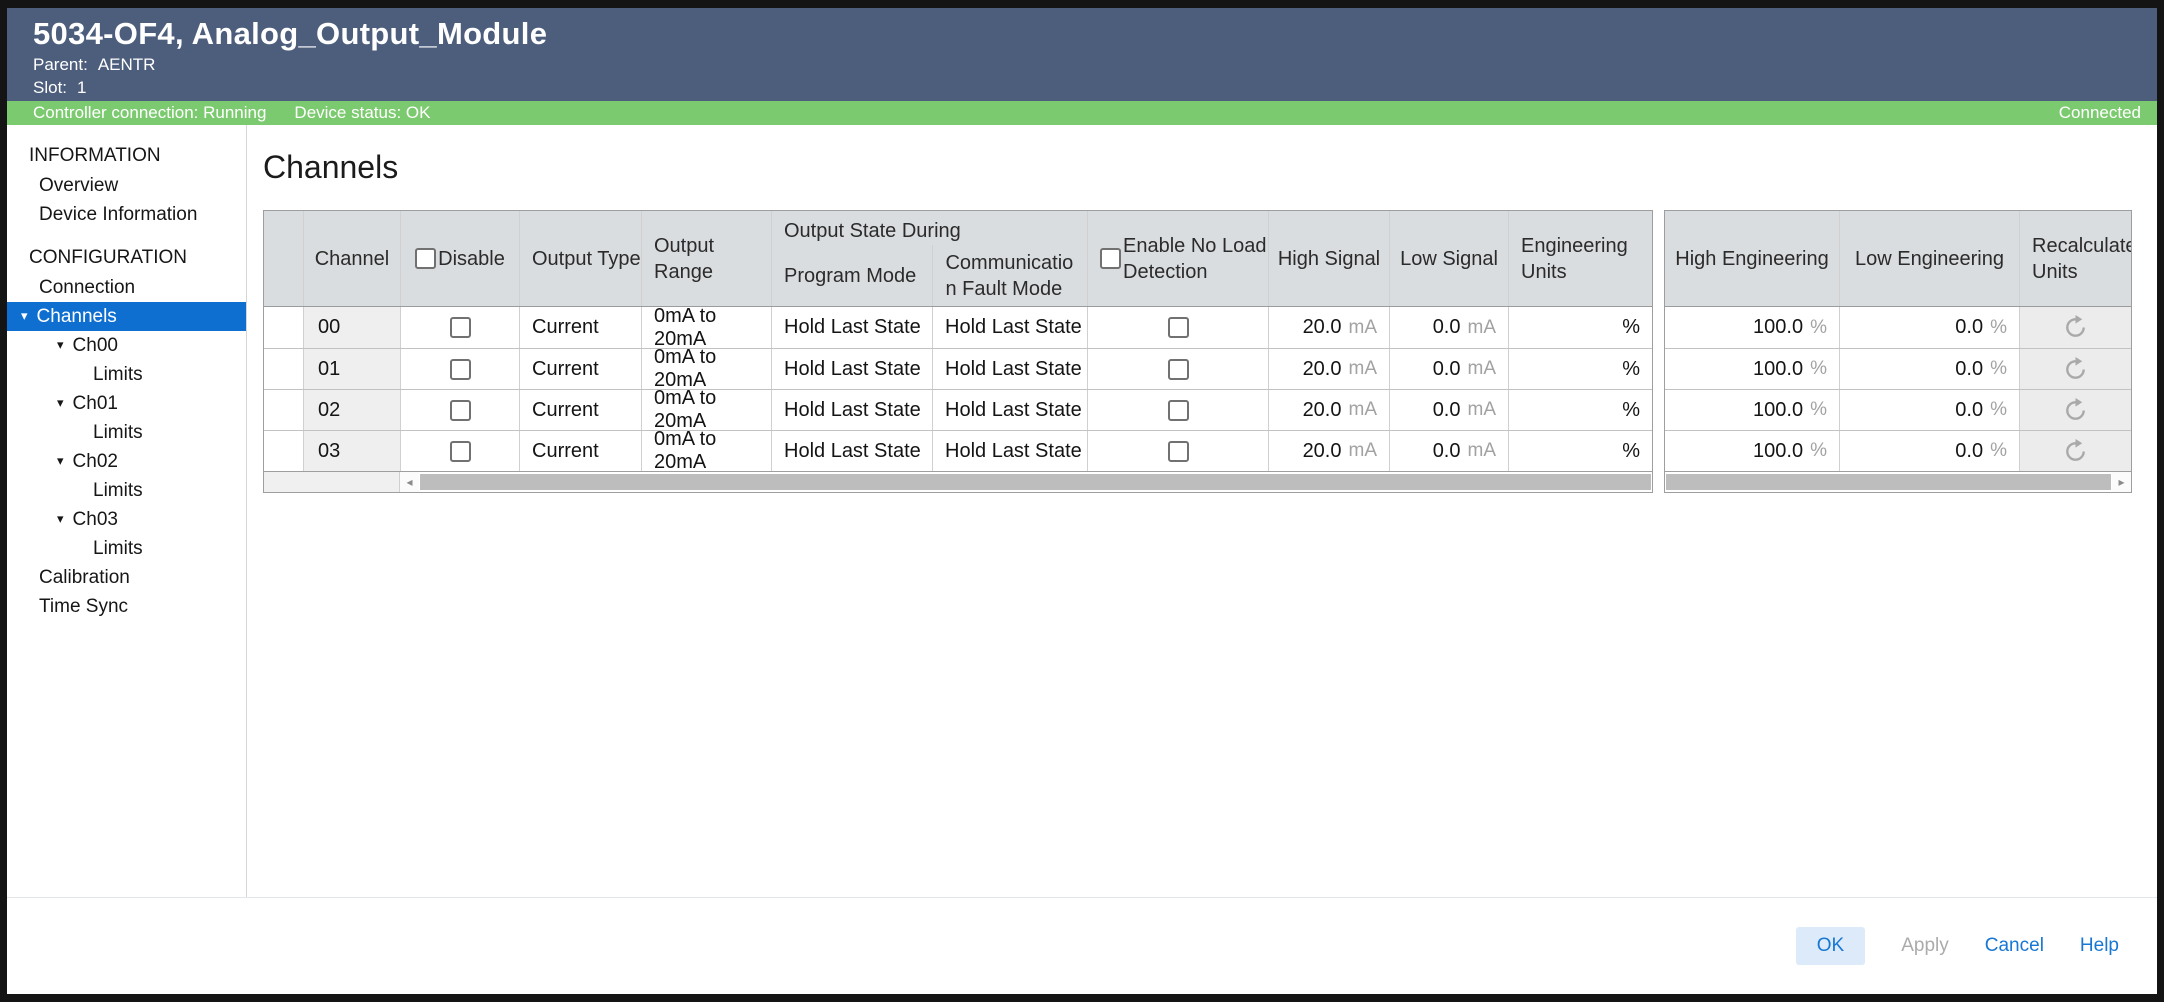 The height and width of the screenshot is (1002, 2164). What do you see at coordinates (409, 482) in the screenshot?
I see `scroll-left-arrow: ◂` at bounding box center [409, 482].